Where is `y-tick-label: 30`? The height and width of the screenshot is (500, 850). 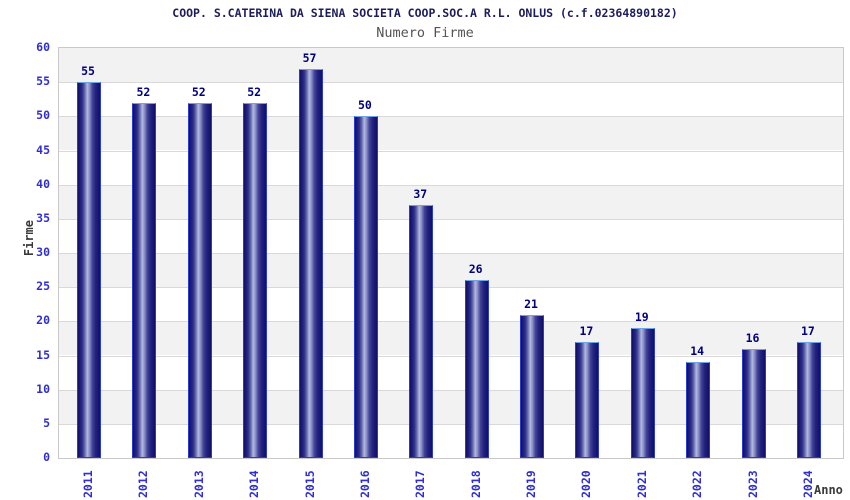 y-tick-label: 30 is located at coordinates (43, 252).